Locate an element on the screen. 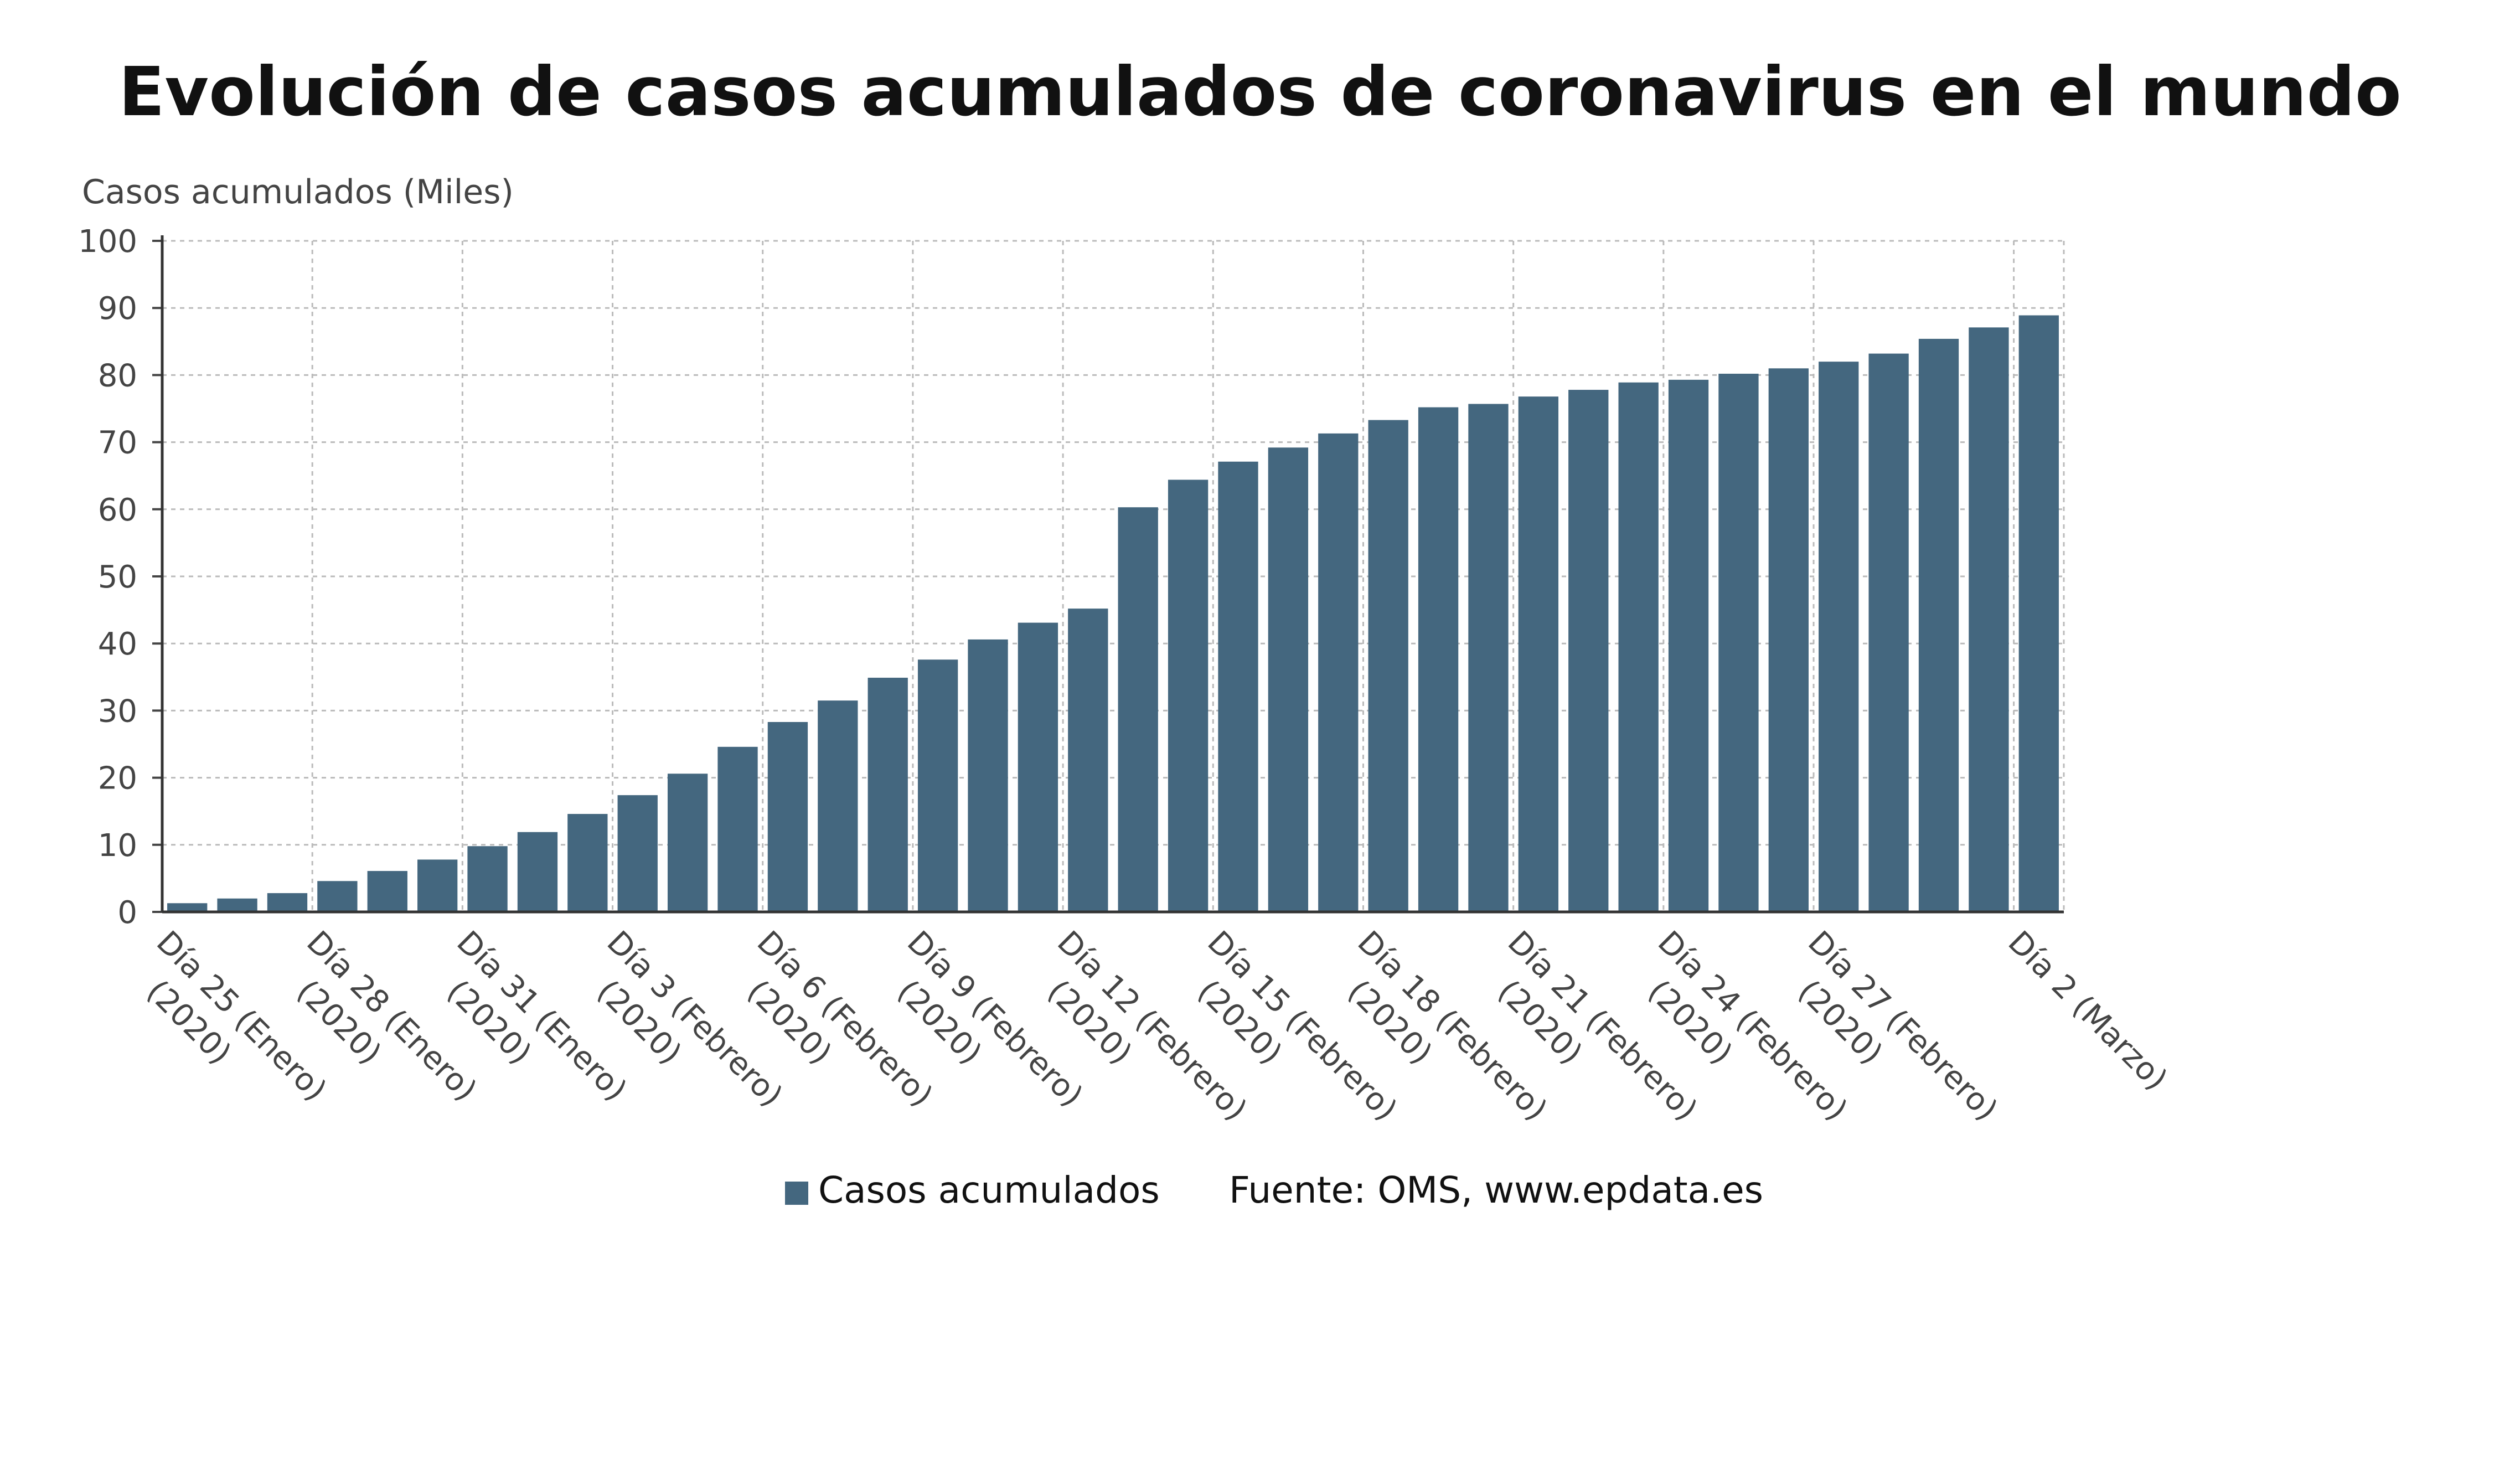 Image resolution: width=2520 pixels, height=1480 pixels. y-tick-label: 90 is located at coordinates (117, 309).